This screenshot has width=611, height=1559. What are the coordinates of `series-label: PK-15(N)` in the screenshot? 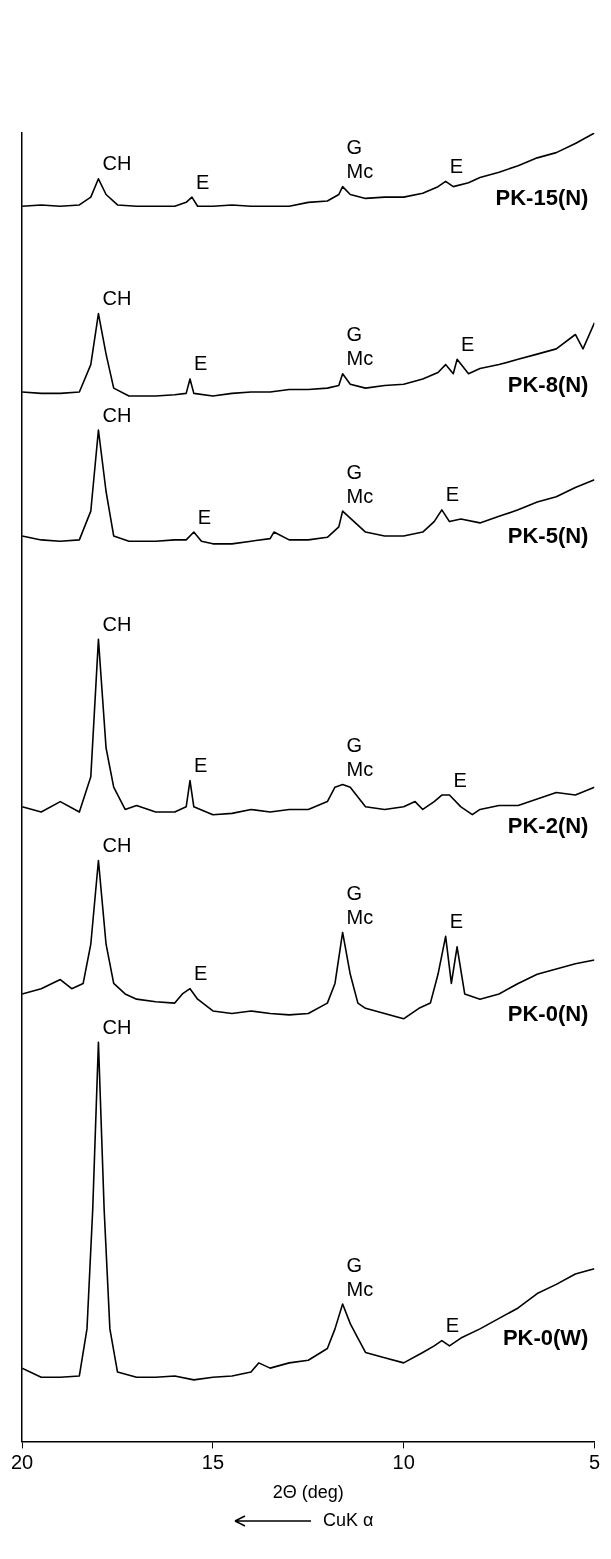 It's located at (542, 197).